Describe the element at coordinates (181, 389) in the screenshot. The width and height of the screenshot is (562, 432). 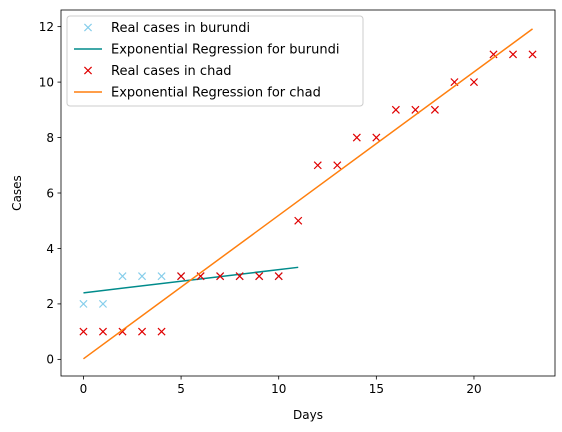
I see `x-tick-label: 5` at that location.